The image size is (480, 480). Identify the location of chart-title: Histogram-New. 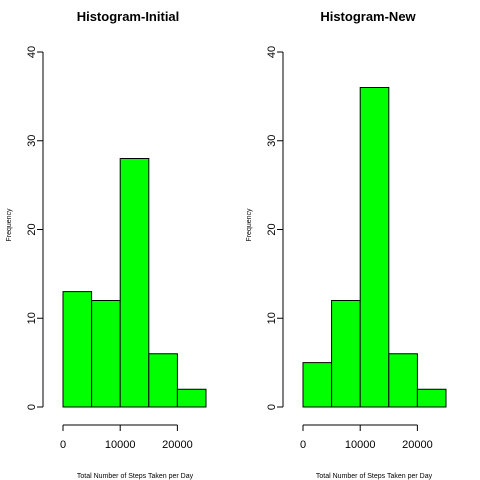
(368, 16).